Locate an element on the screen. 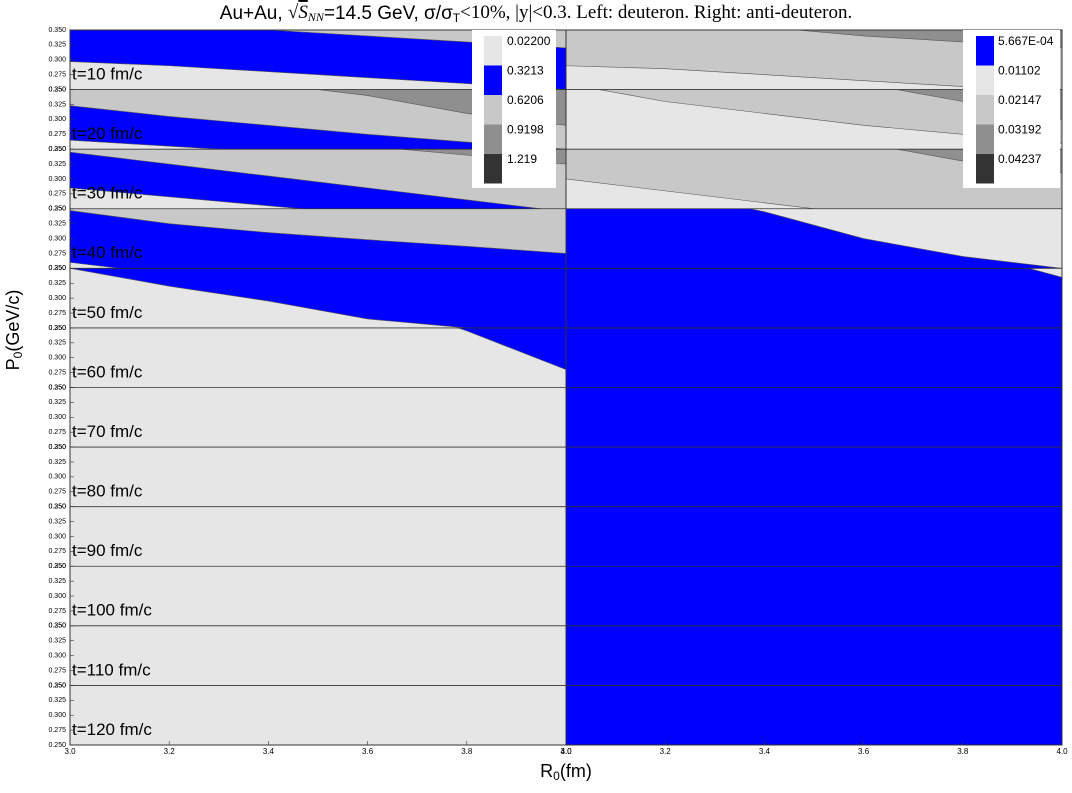 Image resolution: width=1072 pixels, height=793 pixels. row-label: t=10 fm/c is located at coordinates (107, 73).